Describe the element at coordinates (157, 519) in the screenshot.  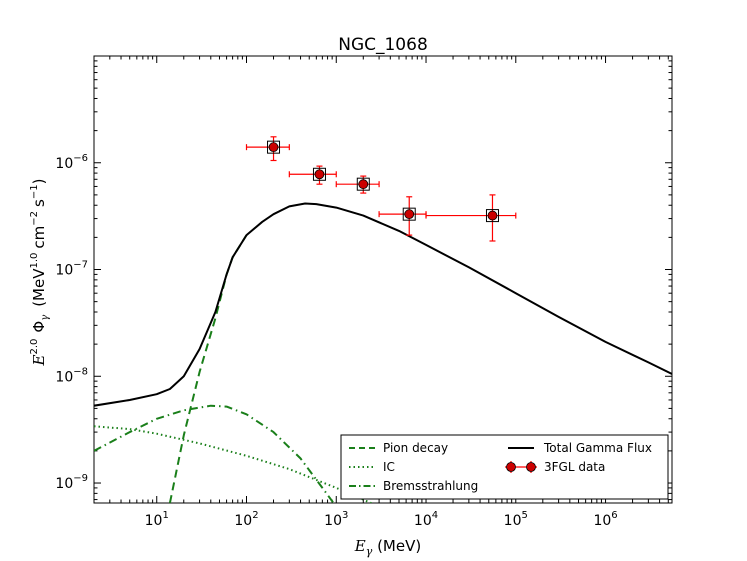
I see `x-tick-label: 10¹` at that location.